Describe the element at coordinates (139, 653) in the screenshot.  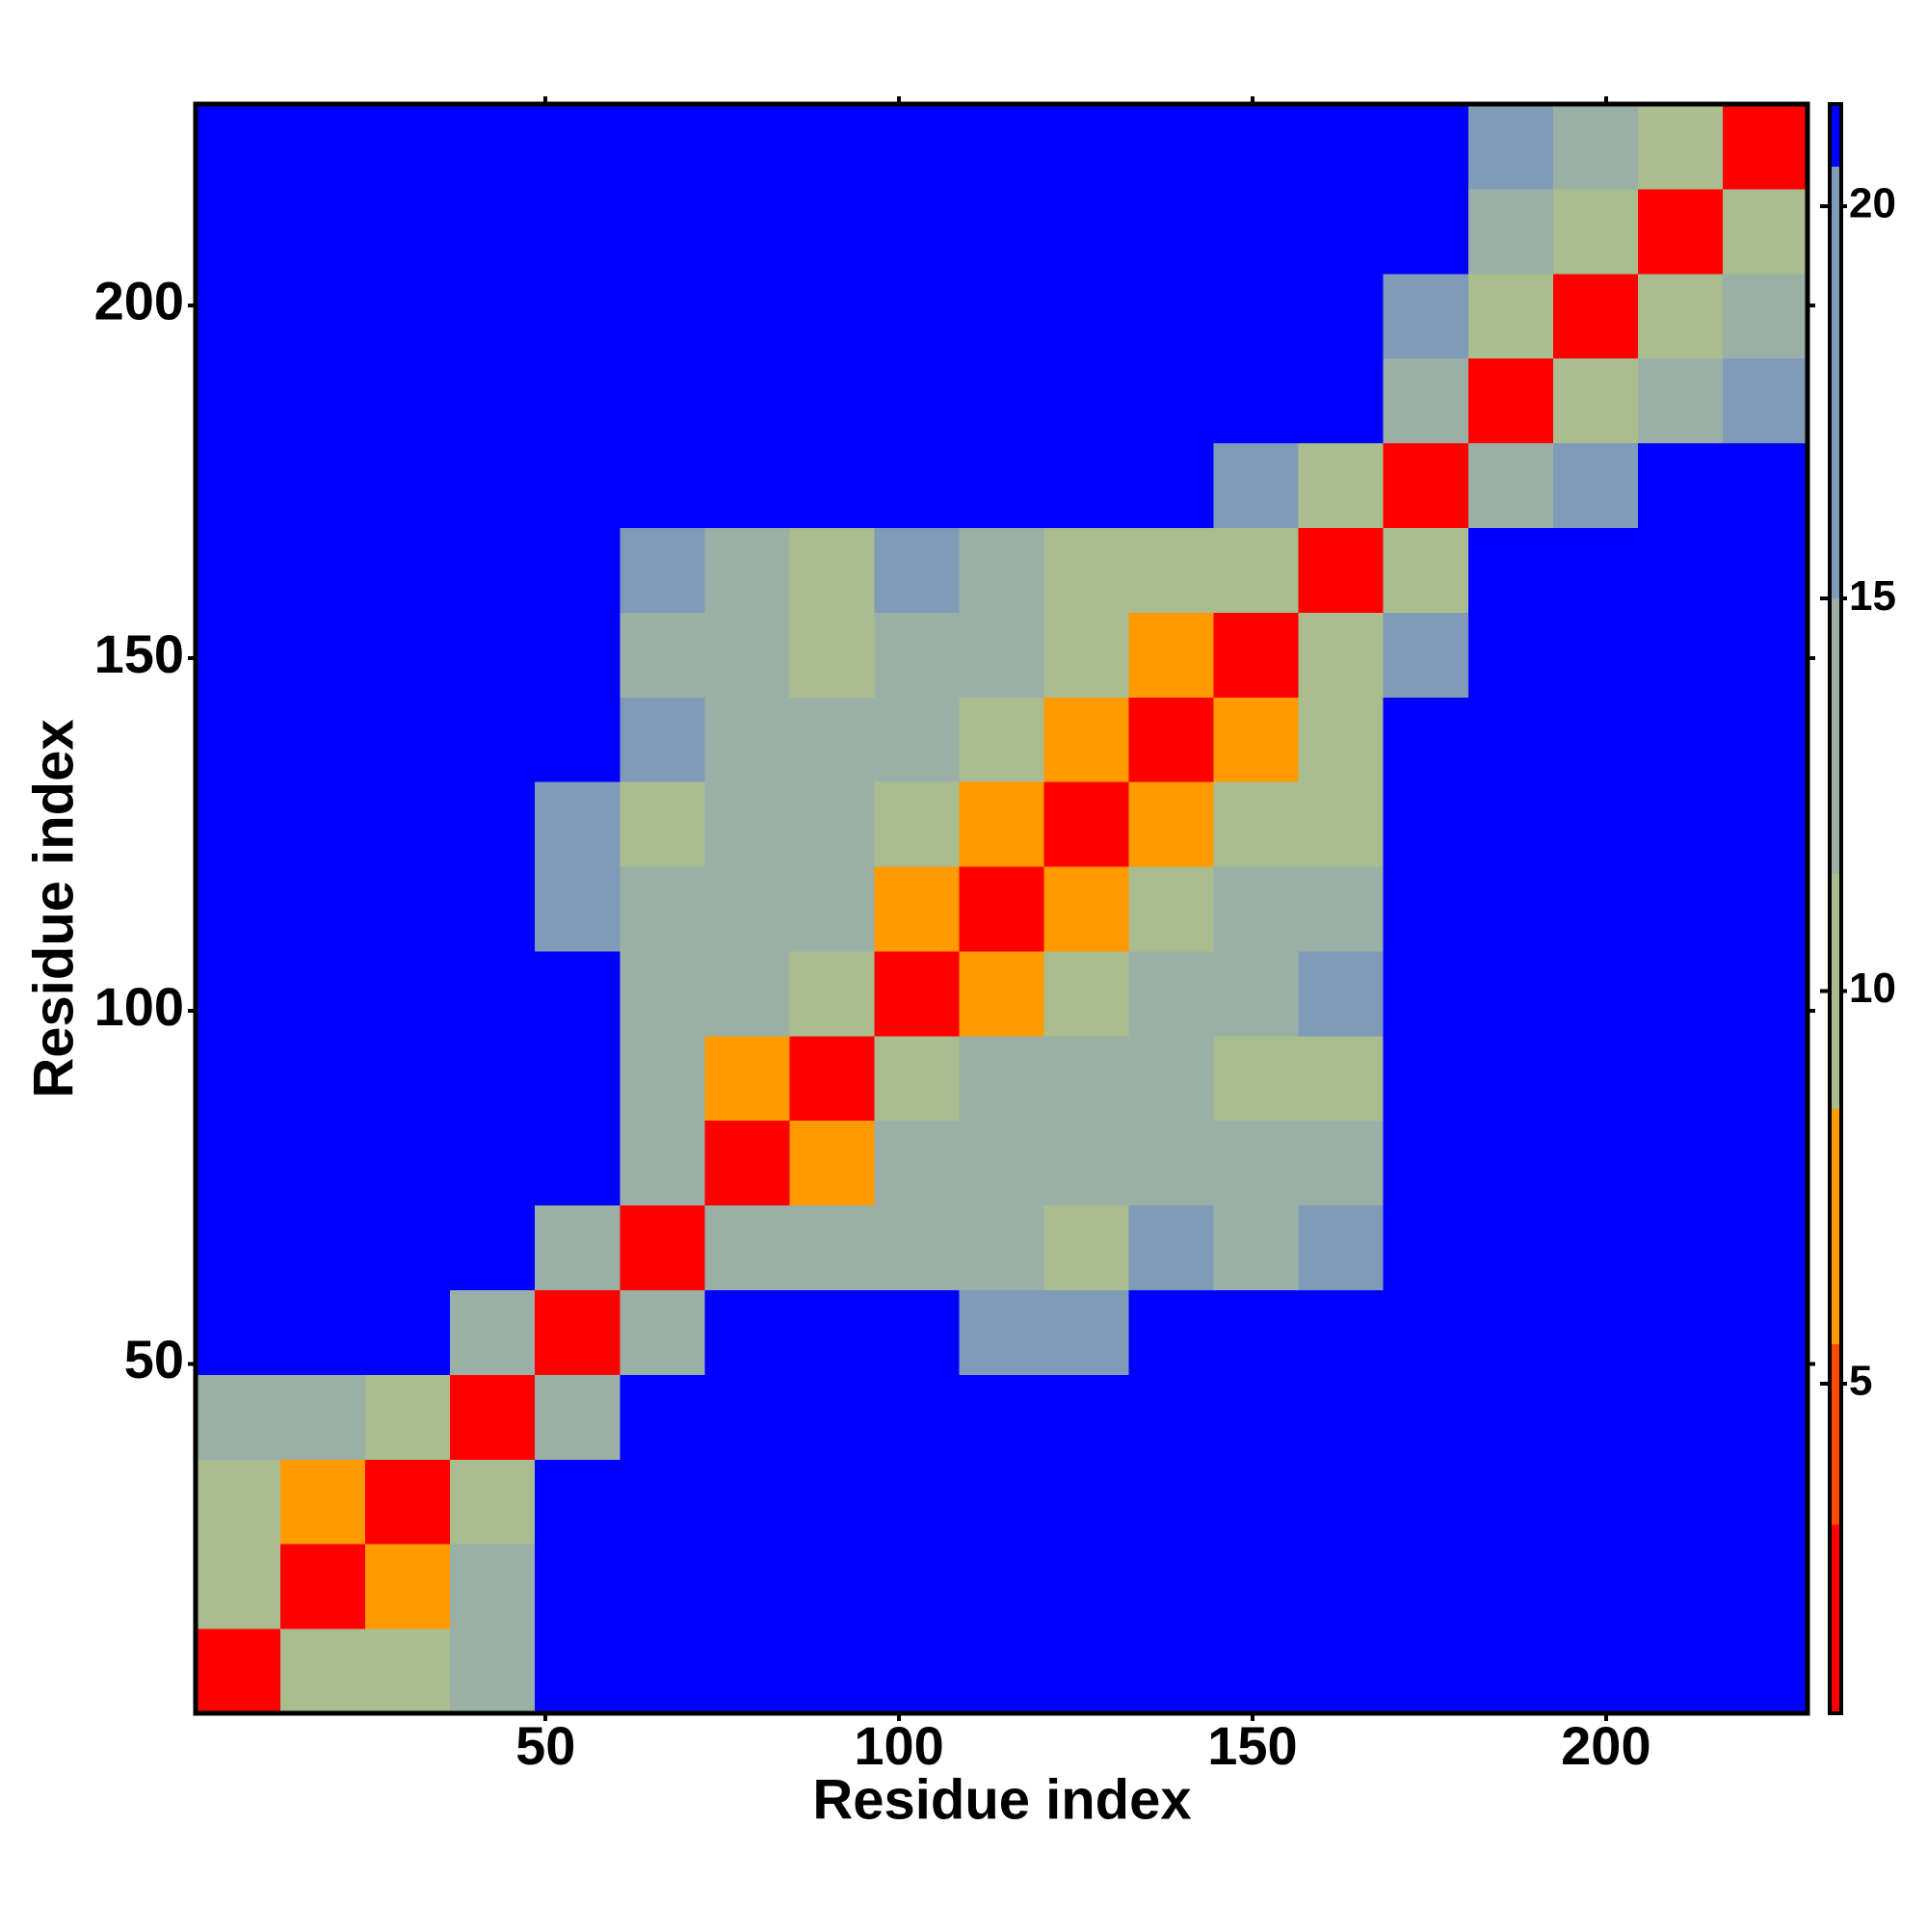
I see `y-tick-label: 150` at that location.